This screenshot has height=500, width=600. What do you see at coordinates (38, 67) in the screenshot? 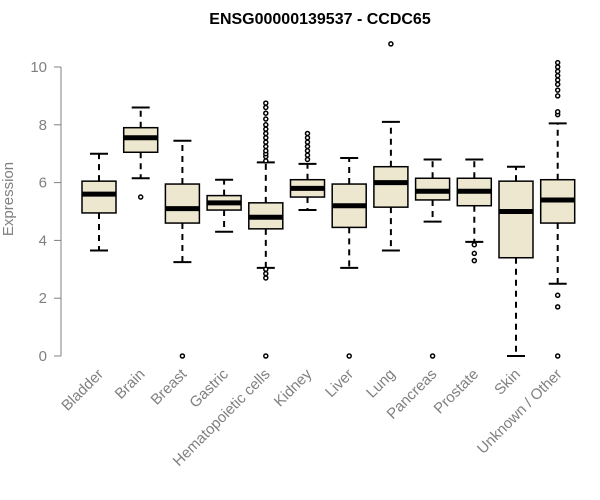
I see `y-tick-label: 10` at bounding box center [38, 67].